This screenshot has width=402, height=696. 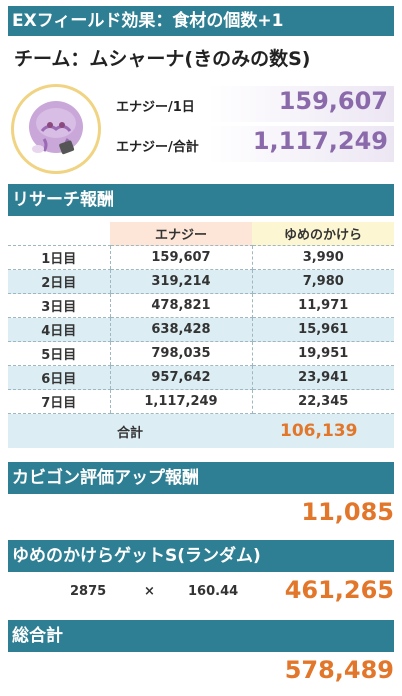 I want to click on table-row: 6日目 957,642 23,941, so click(x=201, y=377).